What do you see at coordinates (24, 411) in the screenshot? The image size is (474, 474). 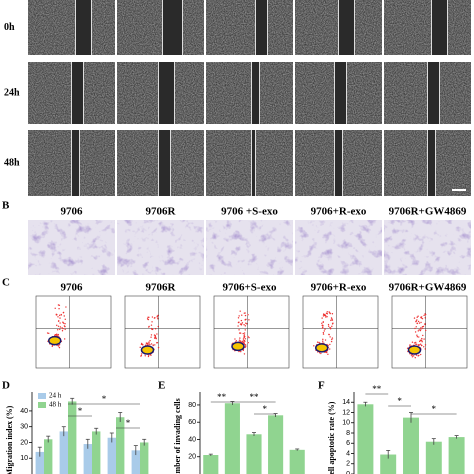 I see `y-tick-label: 40` at bounding box center [24, 411].